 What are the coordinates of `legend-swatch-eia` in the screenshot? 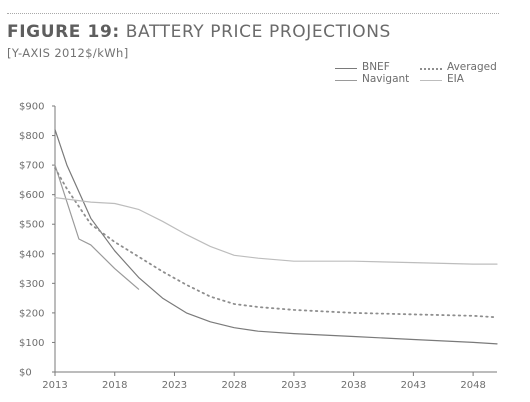 It's located at (431, 80).